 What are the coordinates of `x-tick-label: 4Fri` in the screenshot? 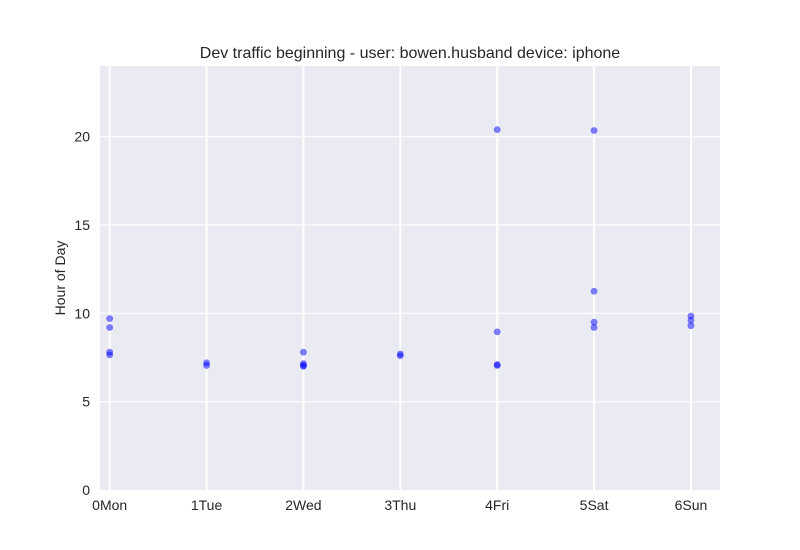 It's located at (497, 505).